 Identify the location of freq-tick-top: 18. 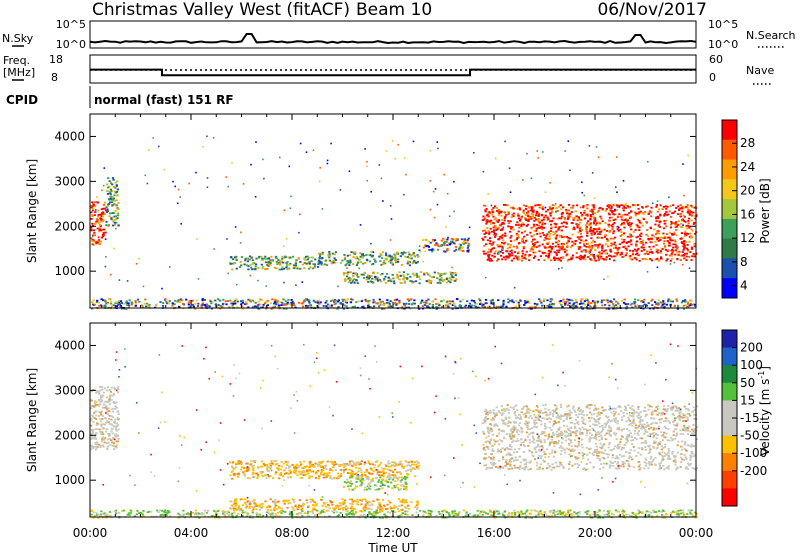
(56, 59).